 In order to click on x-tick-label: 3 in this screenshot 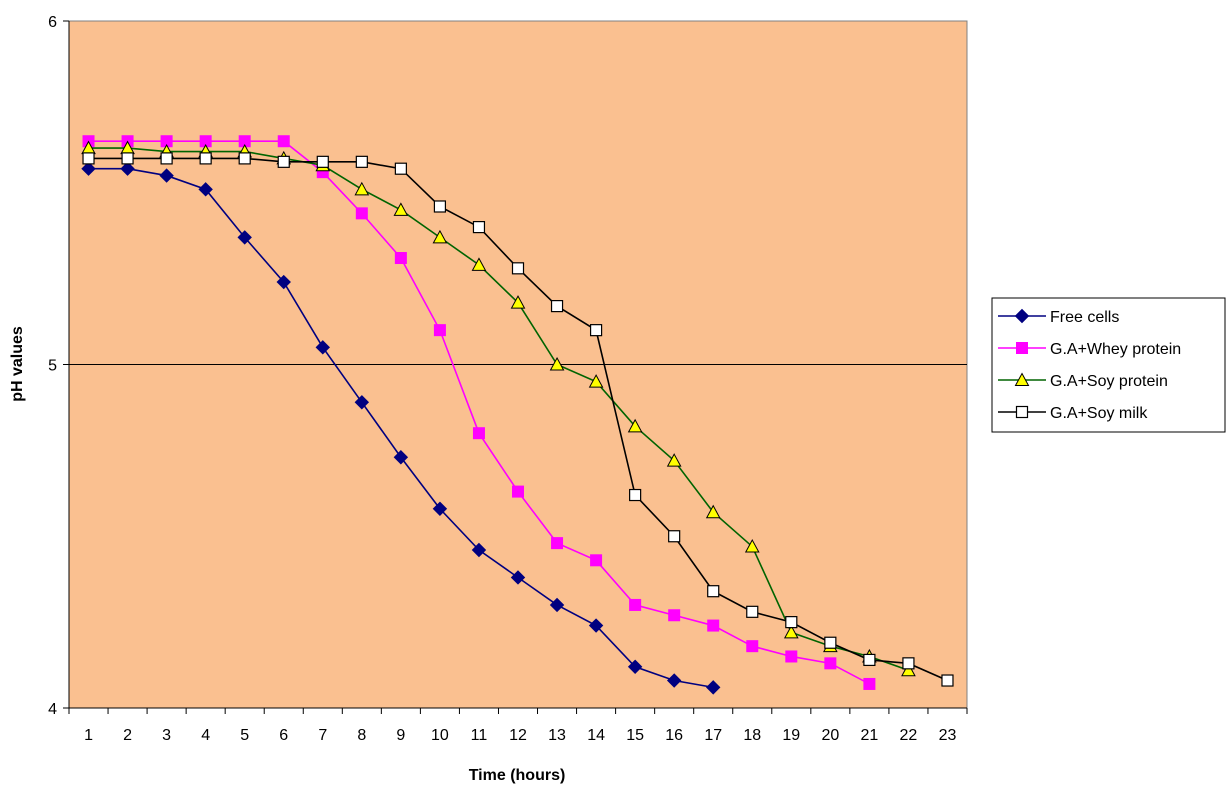, I will do `click(166, 735)`.